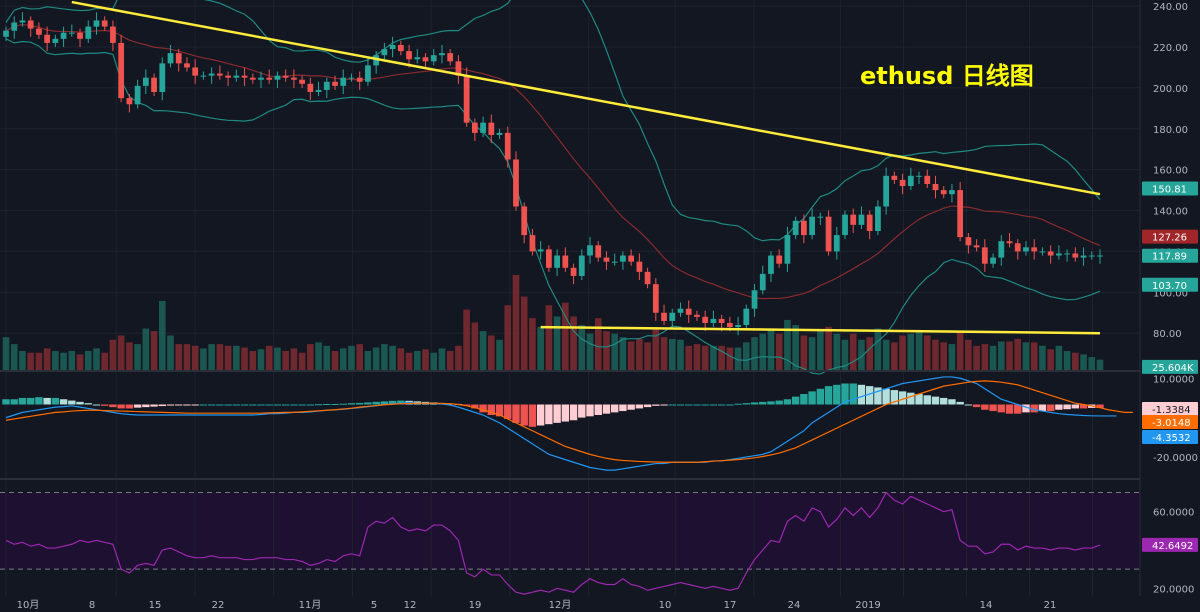  I want to click on time-tick-label: 19, so click(475, 605).